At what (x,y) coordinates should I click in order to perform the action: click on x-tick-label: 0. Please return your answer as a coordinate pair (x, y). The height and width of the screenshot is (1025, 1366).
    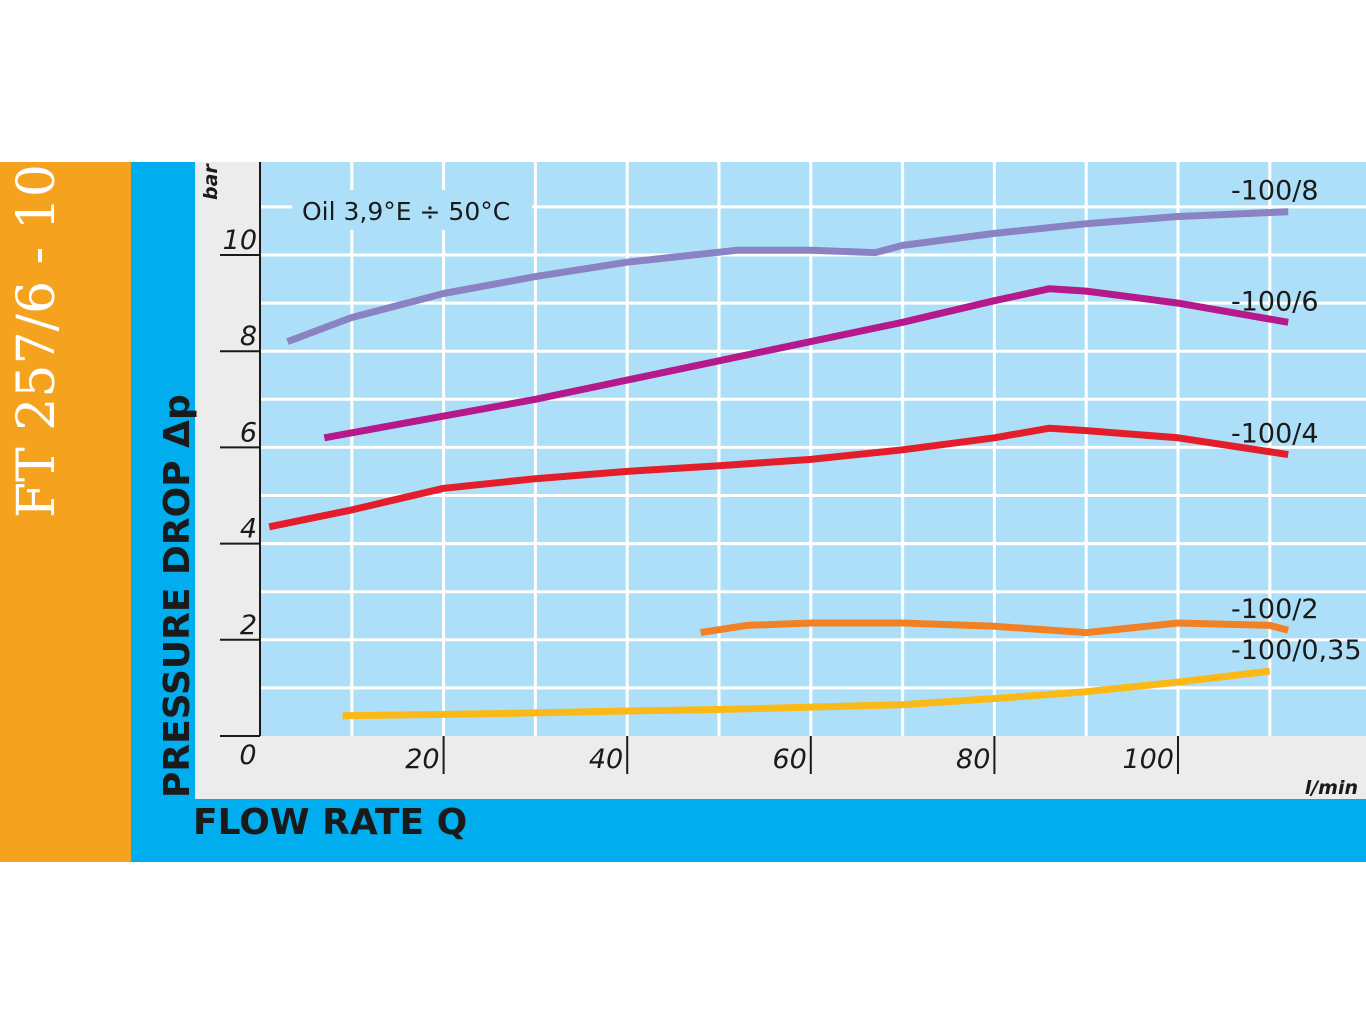
    Looking at the image, I should click on (247, 755).